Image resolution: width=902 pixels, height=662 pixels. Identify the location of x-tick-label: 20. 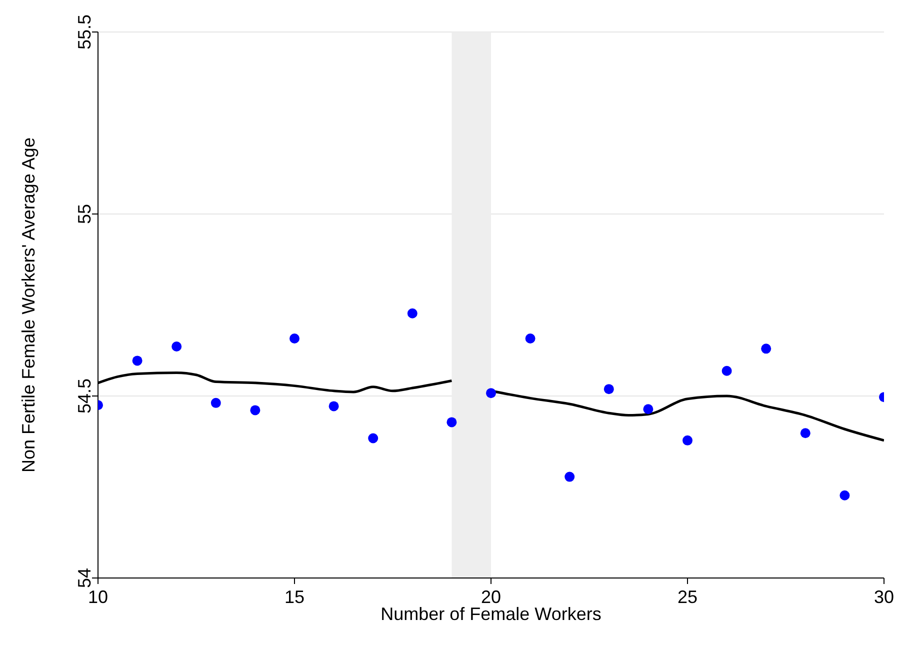
(491, 596).